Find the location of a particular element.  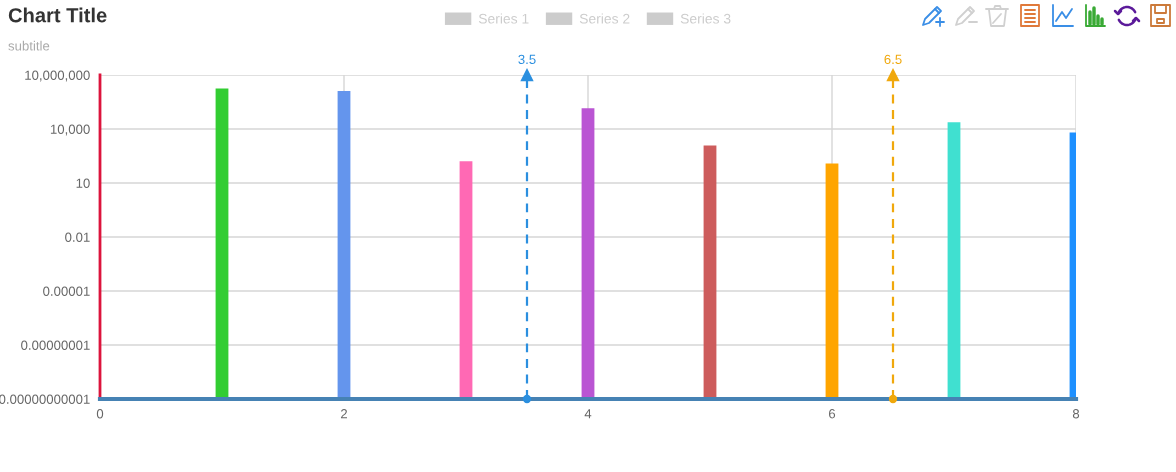

y-tick-label: 10,000 is located at coordinates (70, 130).